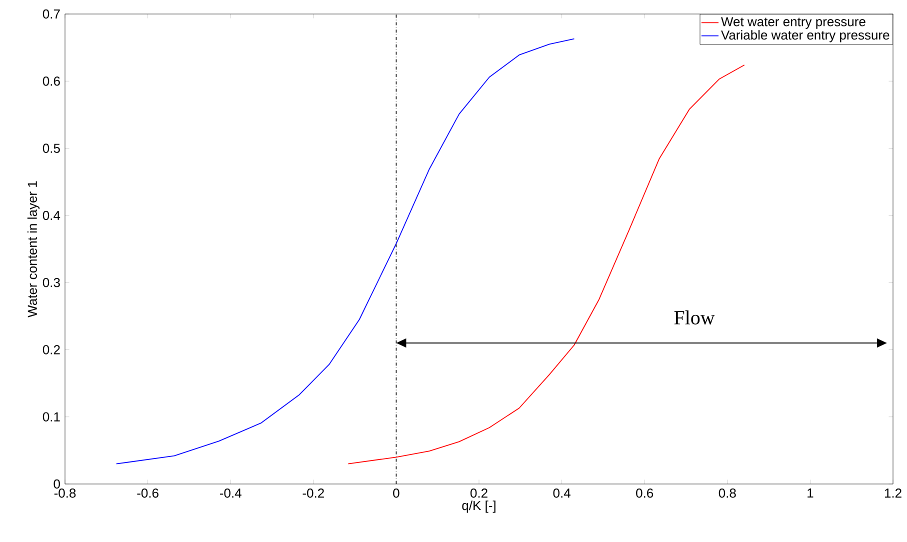 Image resolution: width=907 pixels, height=542 pixels. I want to click on x-tick-label: 1.2, so click(893, 493).